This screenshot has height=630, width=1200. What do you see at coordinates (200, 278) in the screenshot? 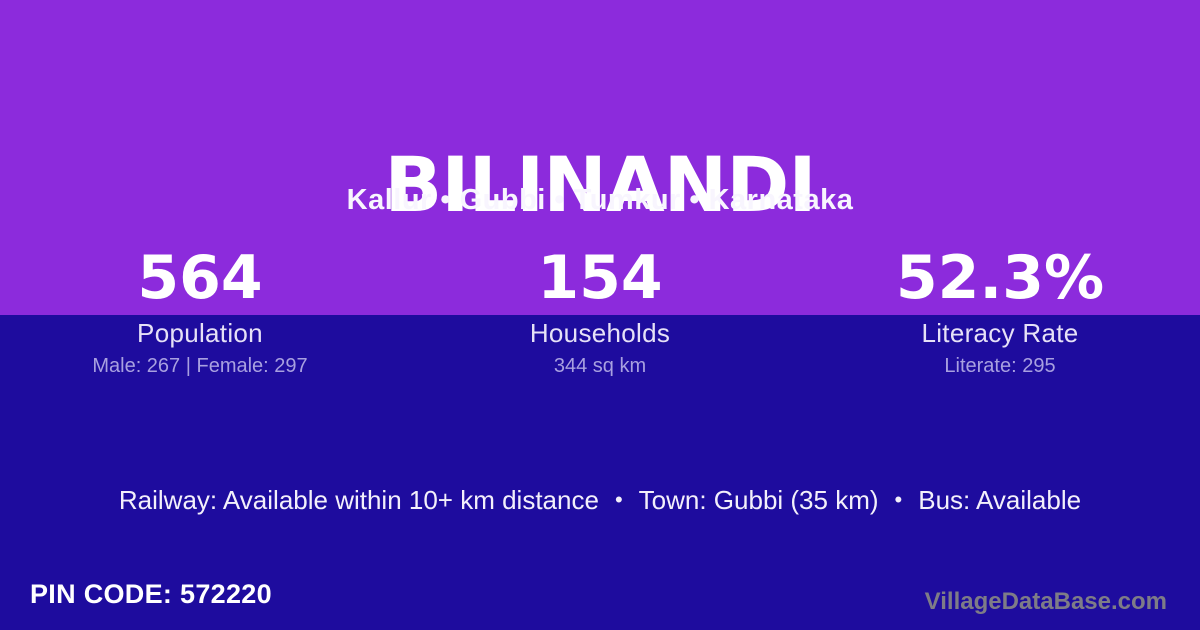
I see `population-value: 564` at bounding box center [200, 278].